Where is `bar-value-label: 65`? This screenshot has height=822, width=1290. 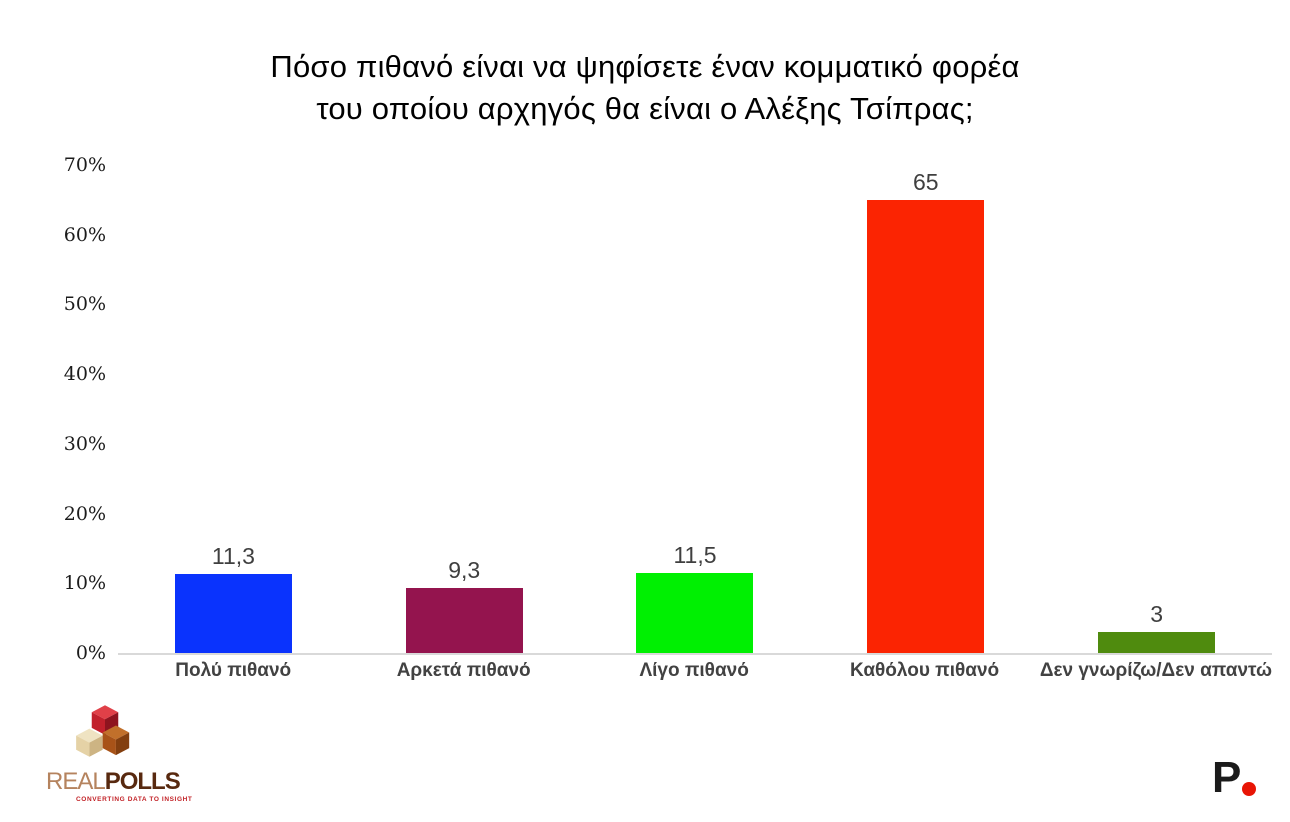 bar-value-label: 65 is located at coordinates (925, 181).